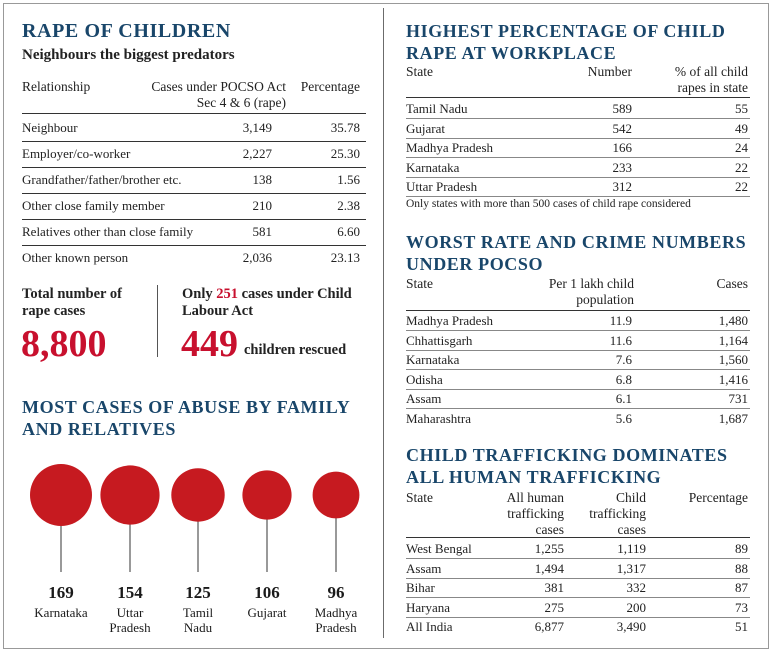  I want to click on pc-header-cases: Cases, so click(732, 283).